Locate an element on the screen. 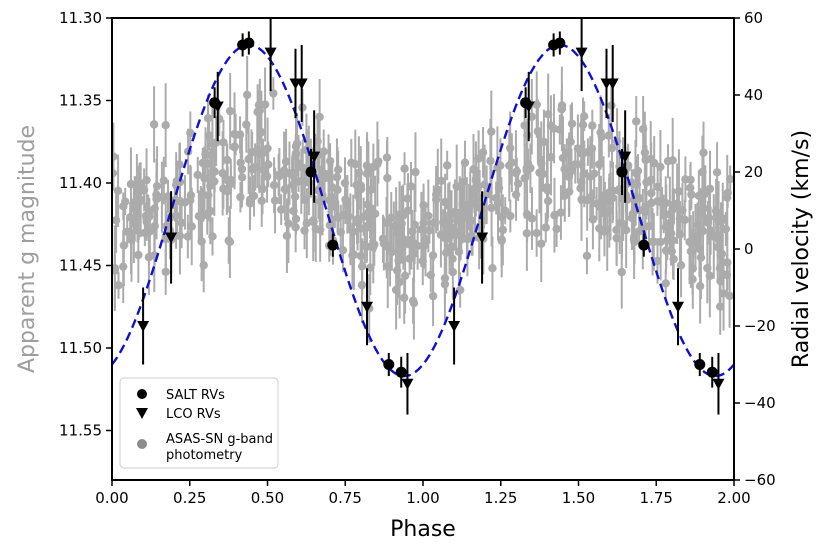 The width and height of the screenshot is (830, 554). legend-asassn-marker is located at coordinates (142, 444).